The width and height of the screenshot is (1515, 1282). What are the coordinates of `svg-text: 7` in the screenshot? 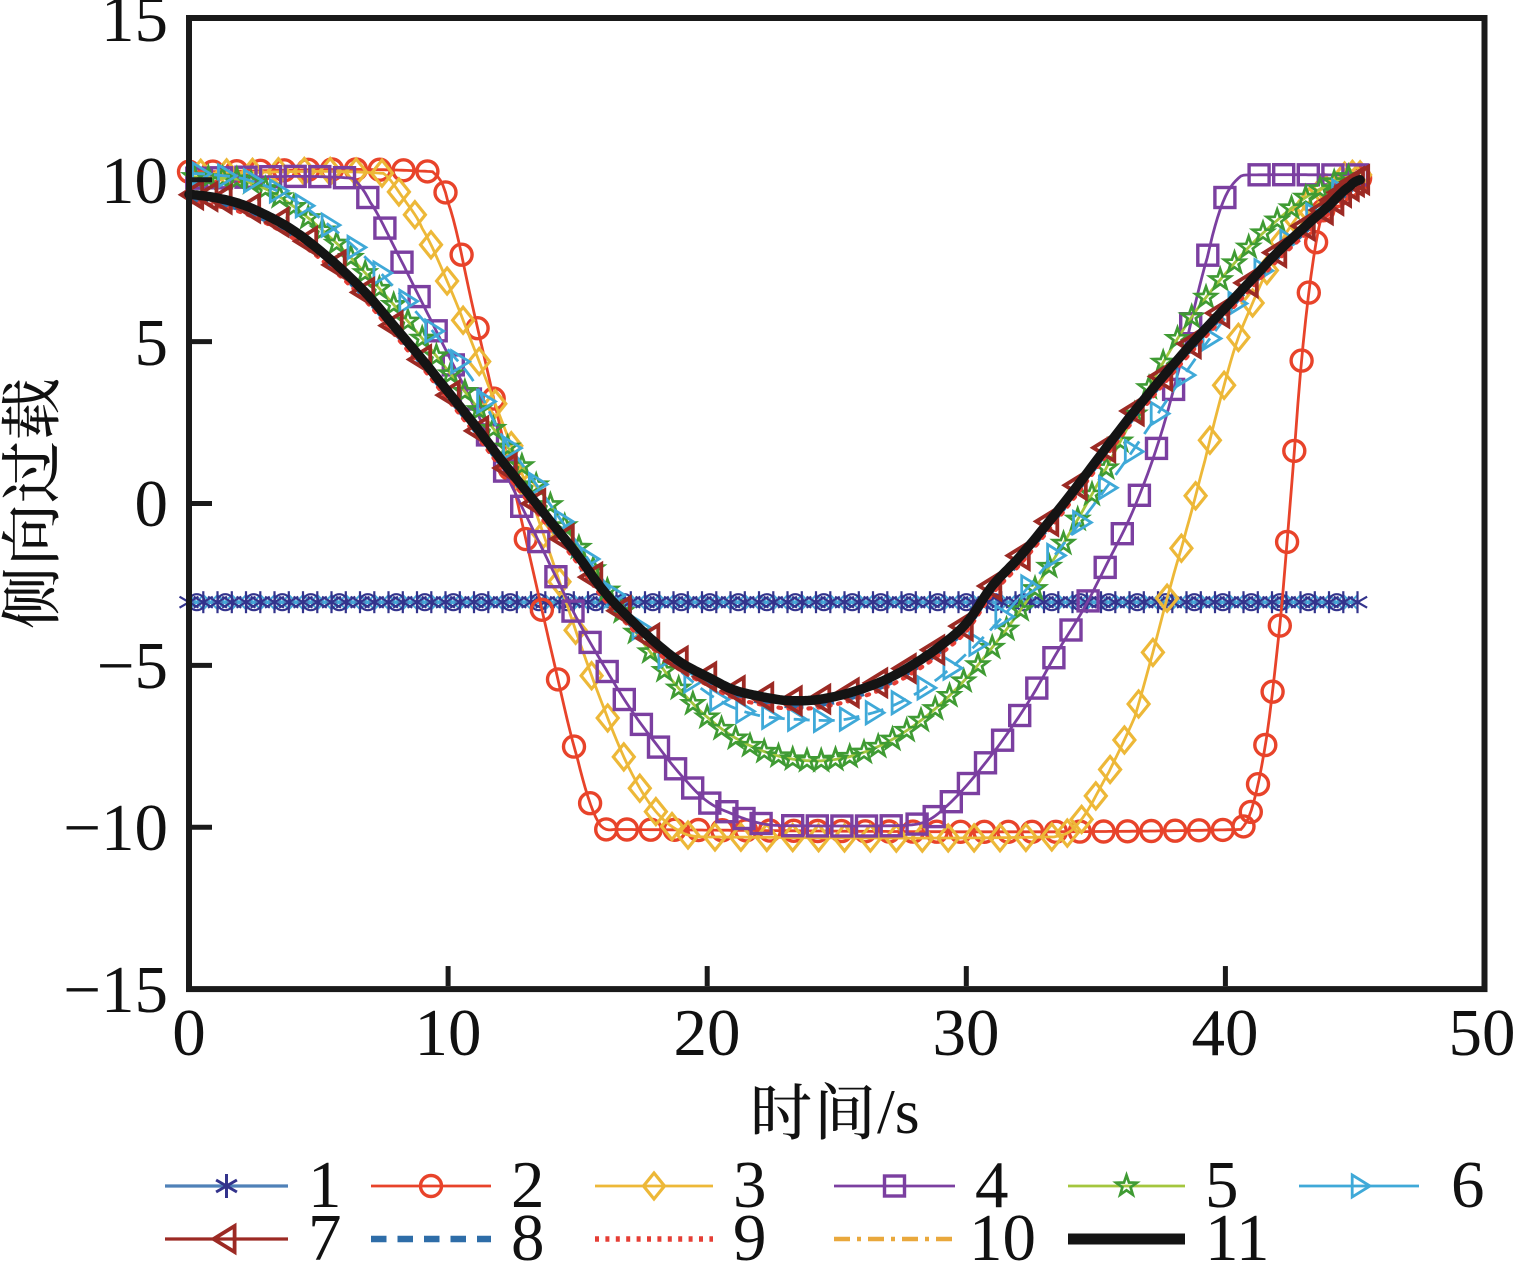 It's located at (325, 1238).